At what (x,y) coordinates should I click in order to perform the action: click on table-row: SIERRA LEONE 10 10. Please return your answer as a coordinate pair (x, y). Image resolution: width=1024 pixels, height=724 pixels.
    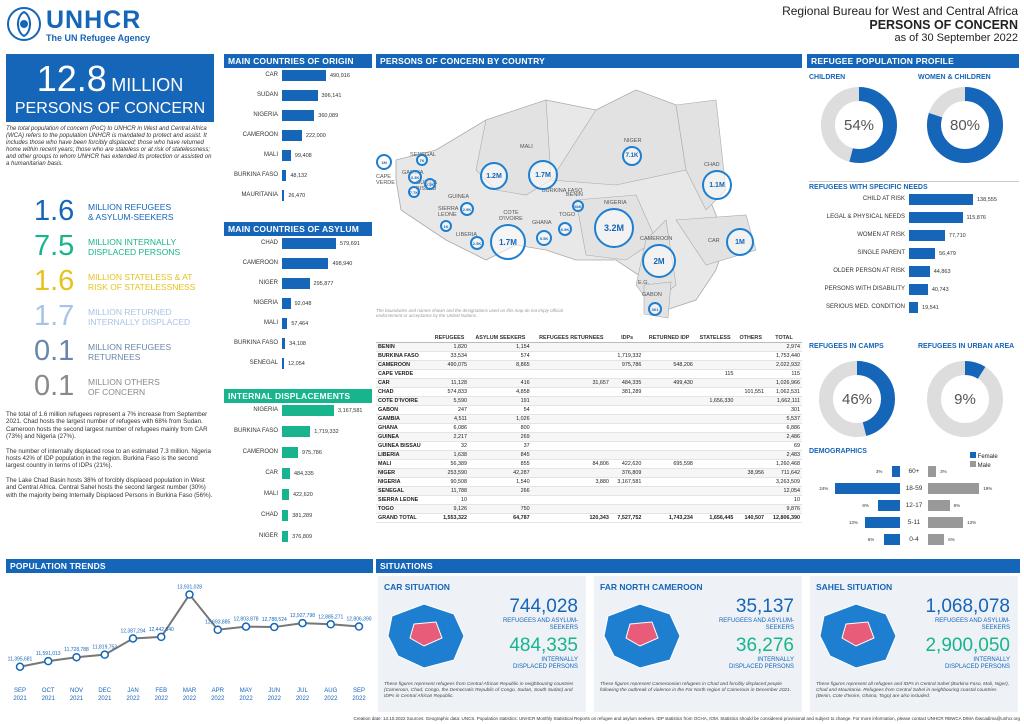
    Looking at the image, I should click on (589, 500).